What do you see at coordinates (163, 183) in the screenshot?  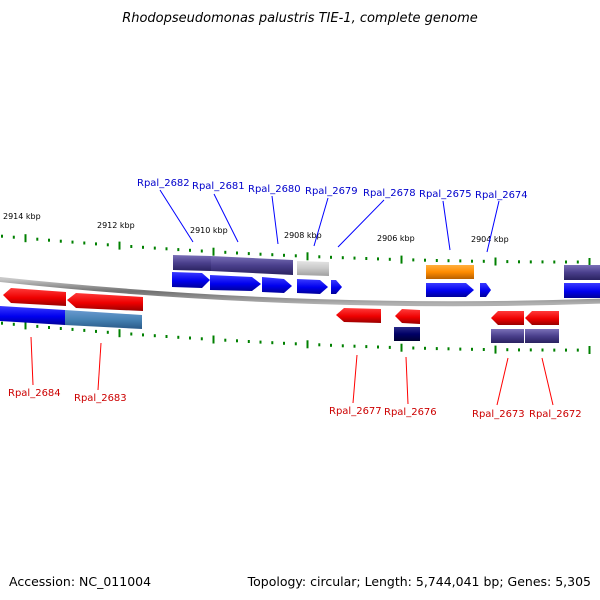 I see `gene-label: Rpal_2682` at bounding box center [163, 183].